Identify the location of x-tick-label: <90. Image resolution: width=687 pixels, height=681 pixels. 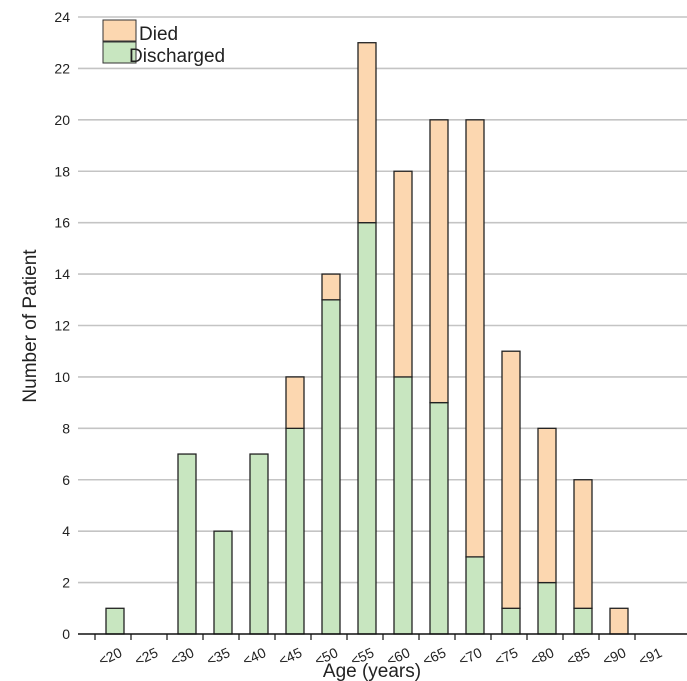
(614, 656).